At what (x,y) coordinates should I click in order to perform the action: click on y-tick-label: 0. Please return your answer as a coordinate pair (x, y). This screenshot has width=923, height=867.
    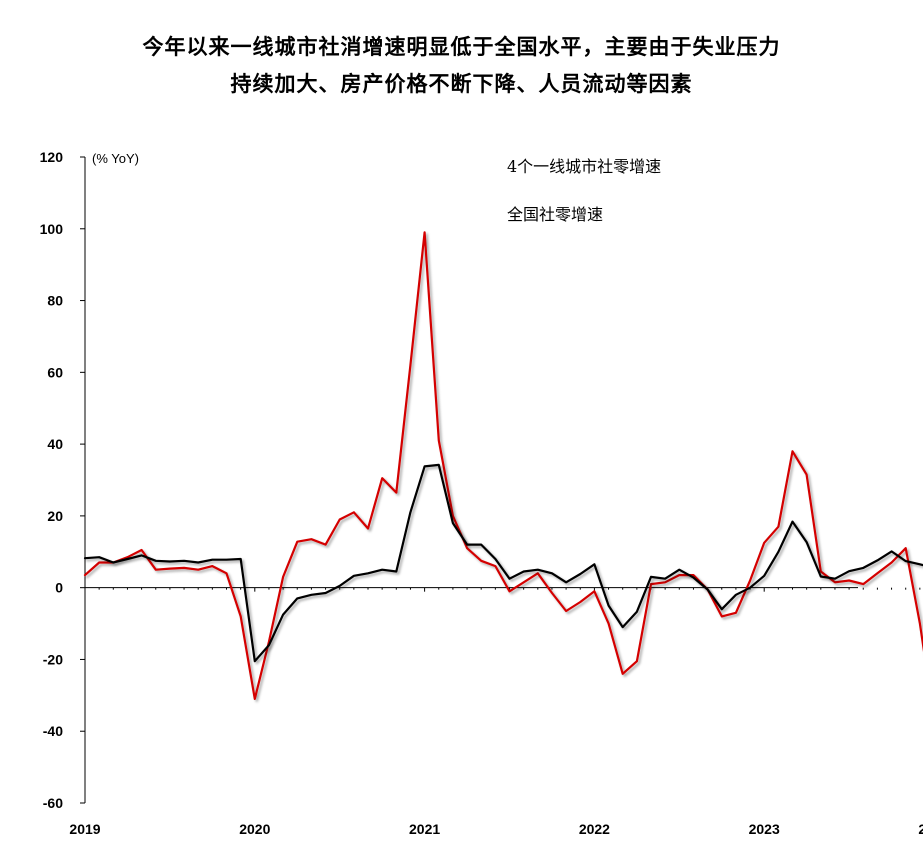
    Looking at the image, I should click on (59, 588).